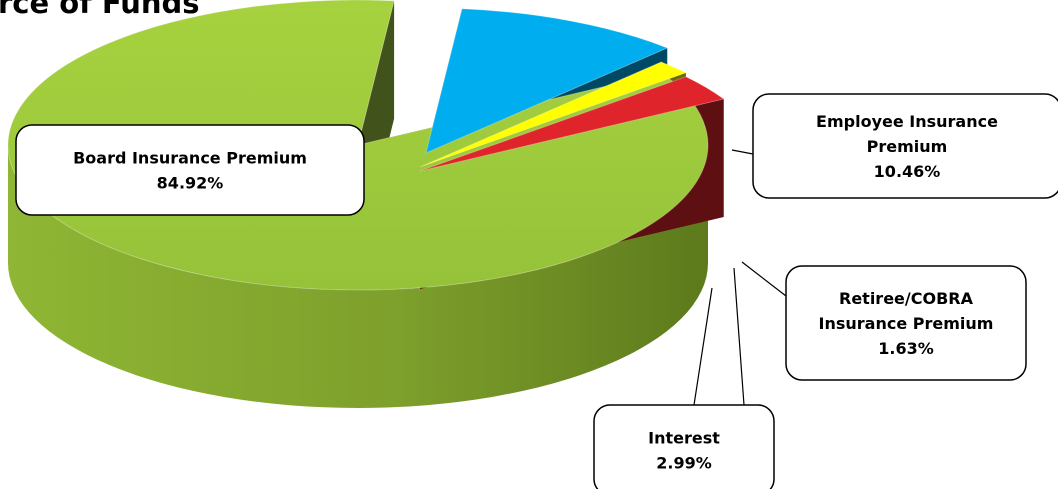 This screenshot has width=1058, height=489. What do you see at coordinates (100, 10) in the screenshot?
I see `chart-title: rce of Funds` at bounding box center [100, 10].